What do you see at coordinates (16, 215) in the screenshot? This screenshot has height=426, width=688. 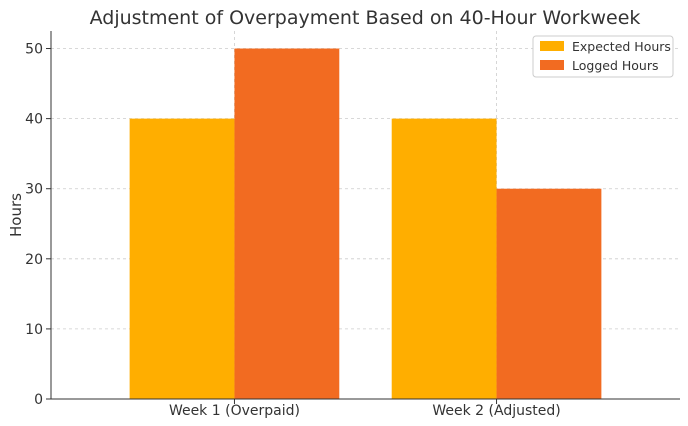 I see `y-axis-label: Hours` at bounding box center [16, 215].